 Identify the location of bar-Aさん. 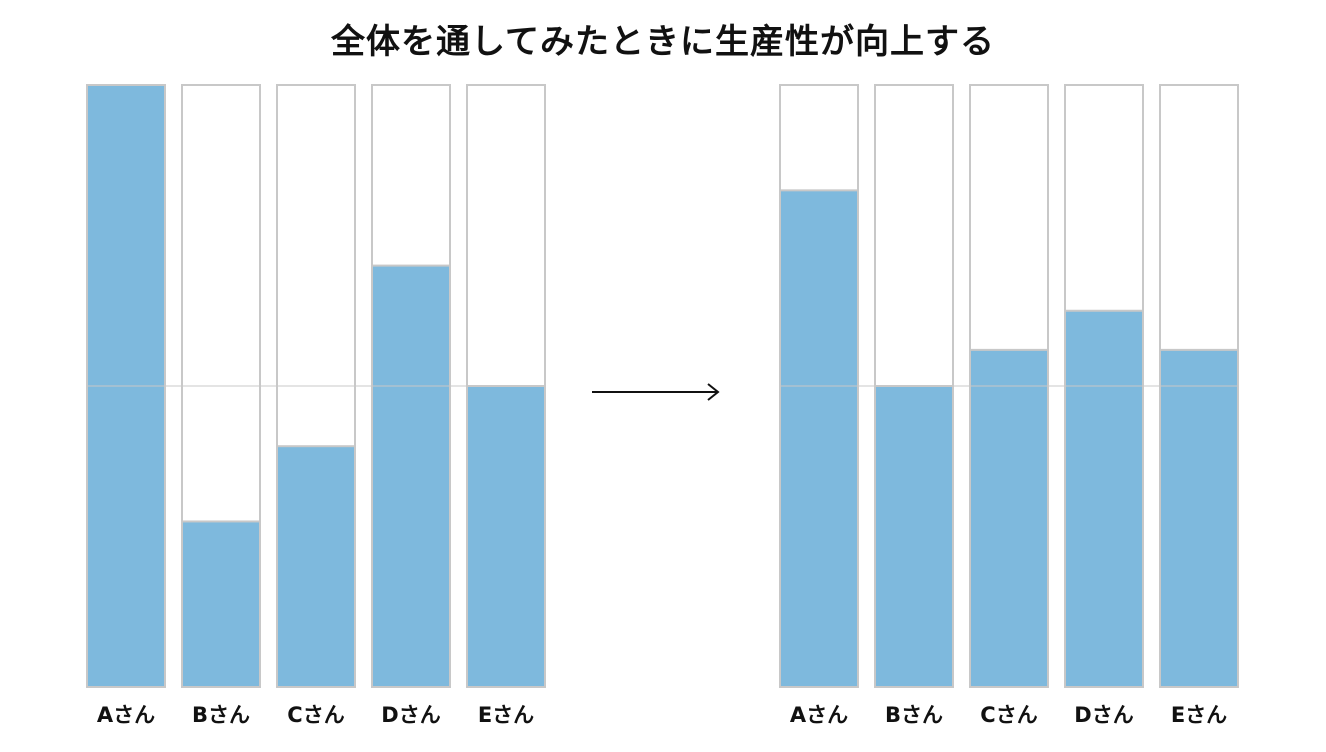
(819, 438).